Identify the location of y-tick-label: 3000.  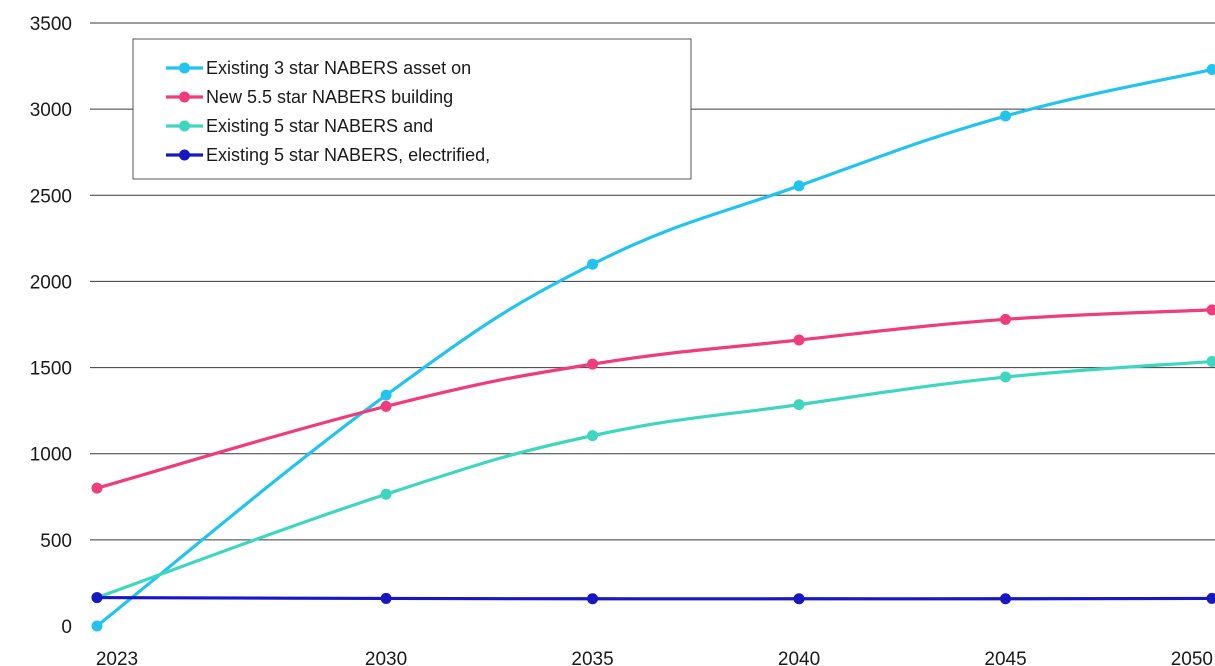
(51, 110).